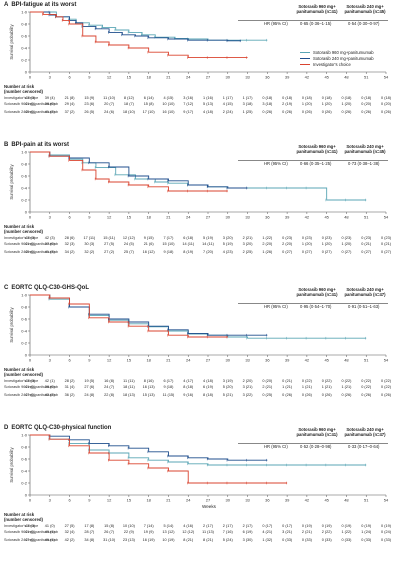  Describe the element at coordinates (228, 500) in the screenshot. I see `x-tick-label: 30` at that location.